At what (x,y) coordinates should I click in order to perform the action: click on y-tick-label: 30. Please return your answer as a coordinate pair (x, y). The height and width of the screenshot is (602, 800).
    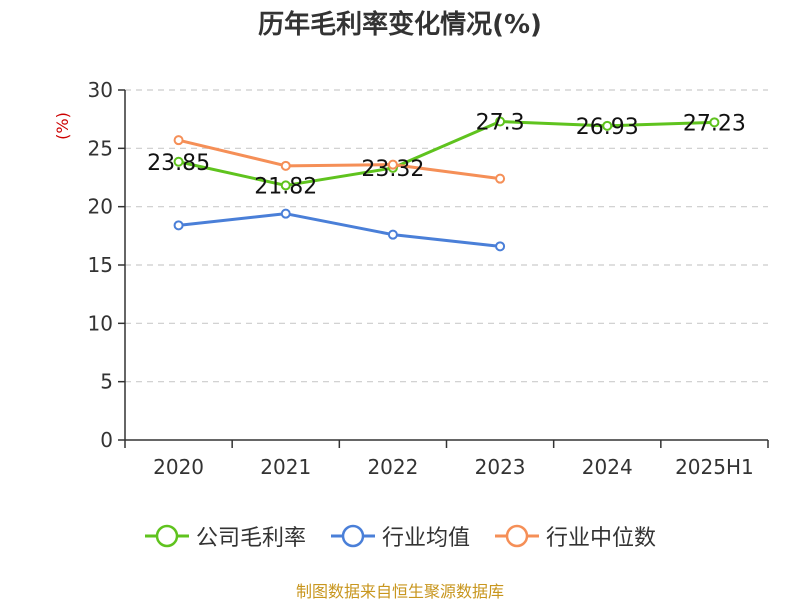
    Looking at the image, I should click on (100, 90).